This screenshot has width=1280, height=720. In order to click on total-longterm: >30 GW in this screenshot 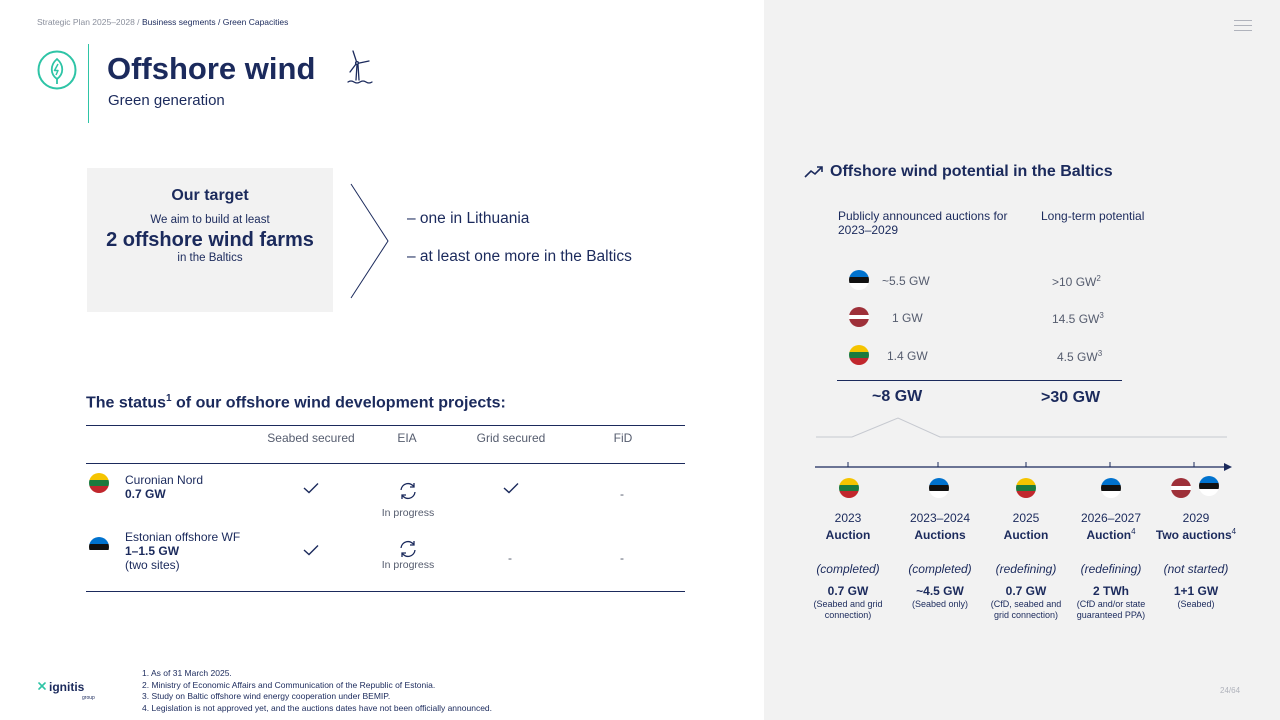, I will do `click(1071, 397)`.